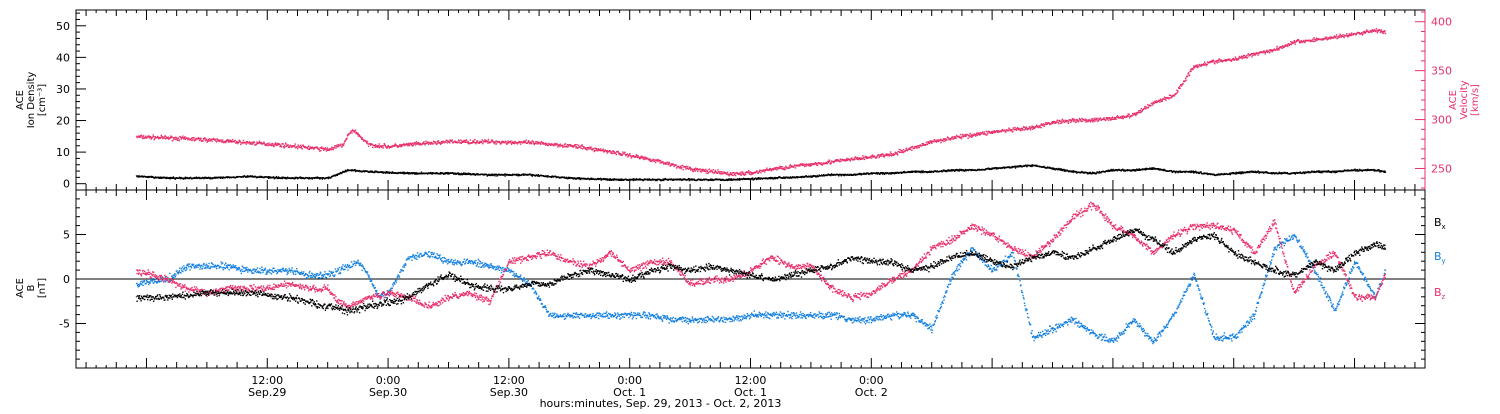 This screenshot has width=1500, height=414. What do you see at coordinates (63, 57) in the screenshot?
I see `top-left-tick-label: 40` at bounding box center [63, 57].